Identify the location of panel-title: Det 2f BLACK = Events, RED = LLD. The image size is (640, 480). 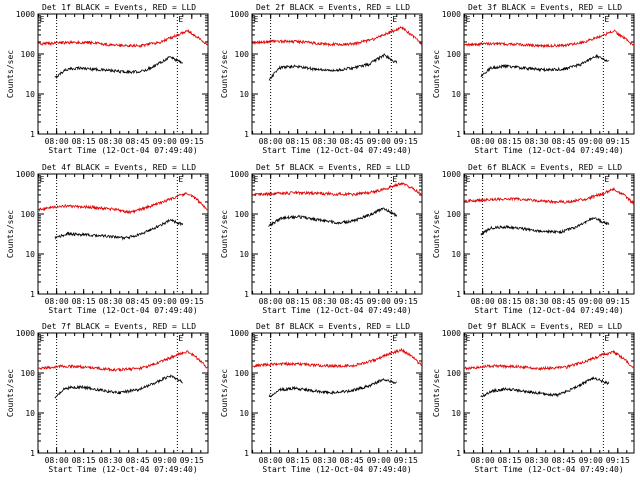
(333, 7).